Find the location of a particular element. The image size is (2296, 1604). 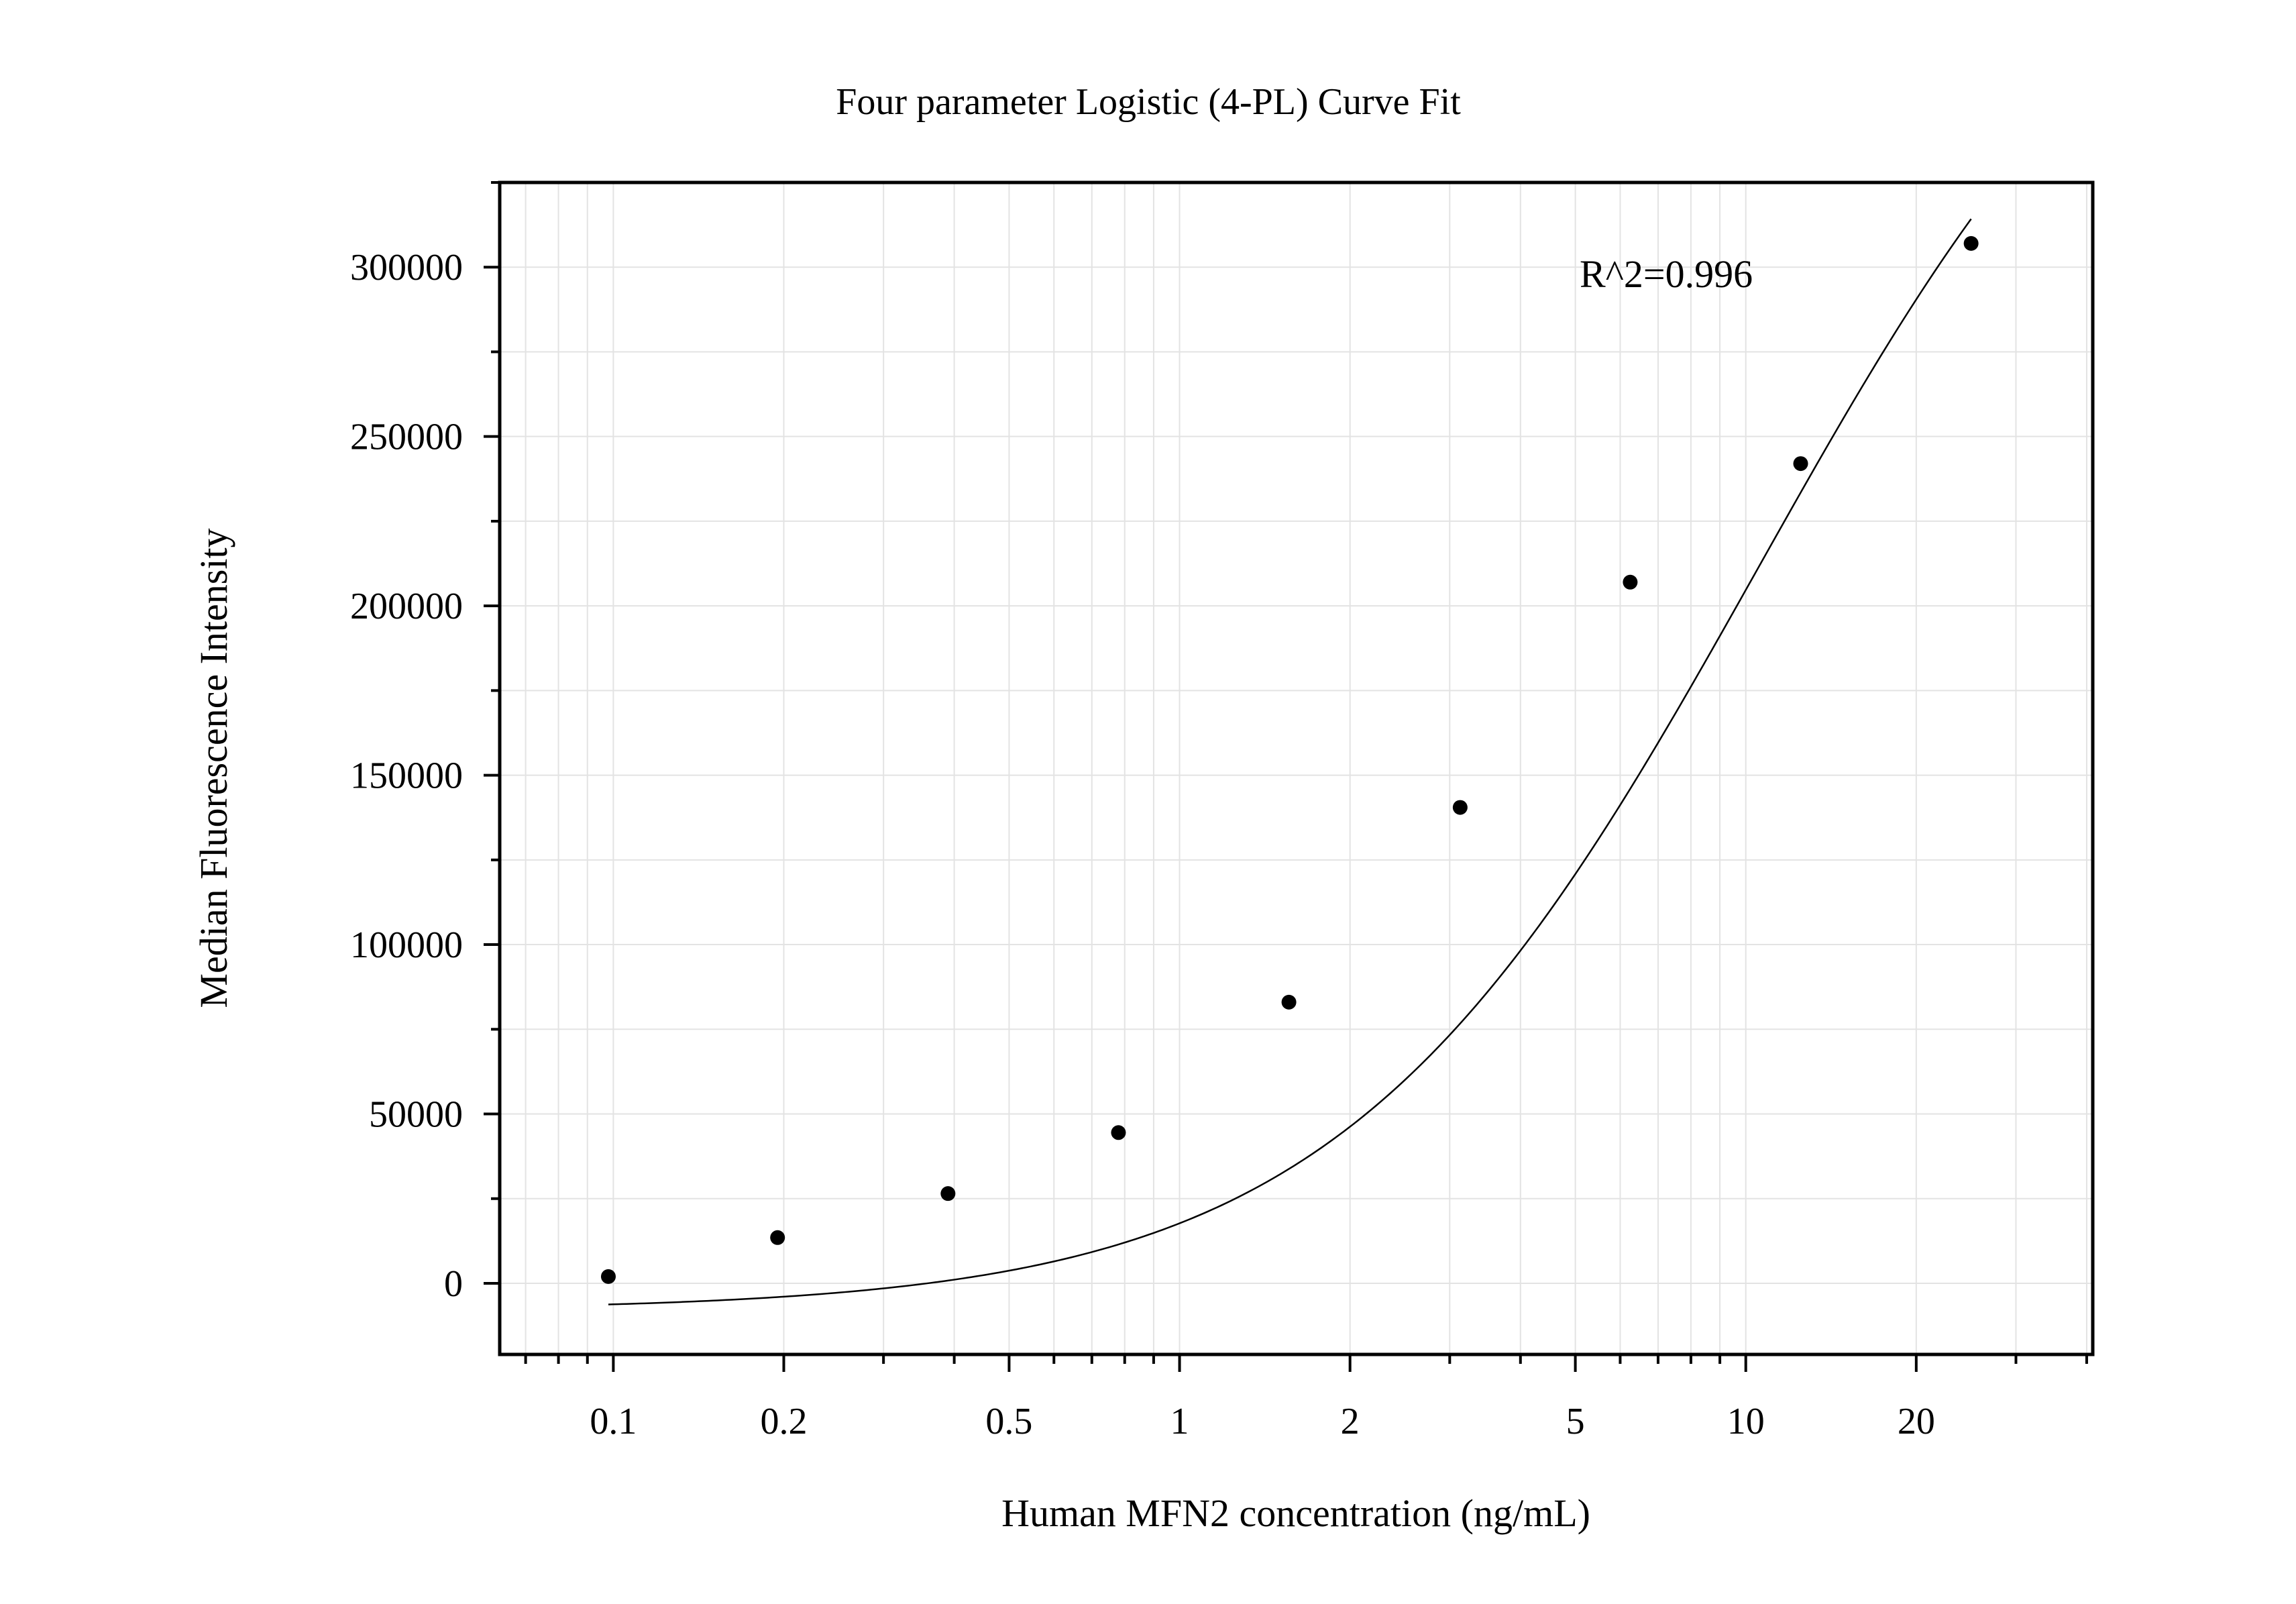

x-tick-label: 0.5 is located at coordinates (1008, 1421).